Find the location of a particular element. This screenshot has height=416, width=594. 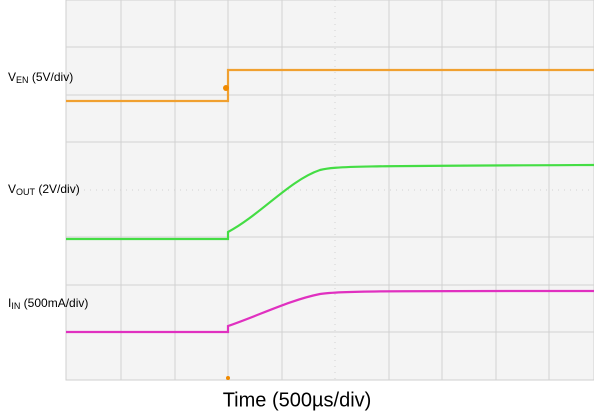

trace-in is located at coordinates (330, 311).